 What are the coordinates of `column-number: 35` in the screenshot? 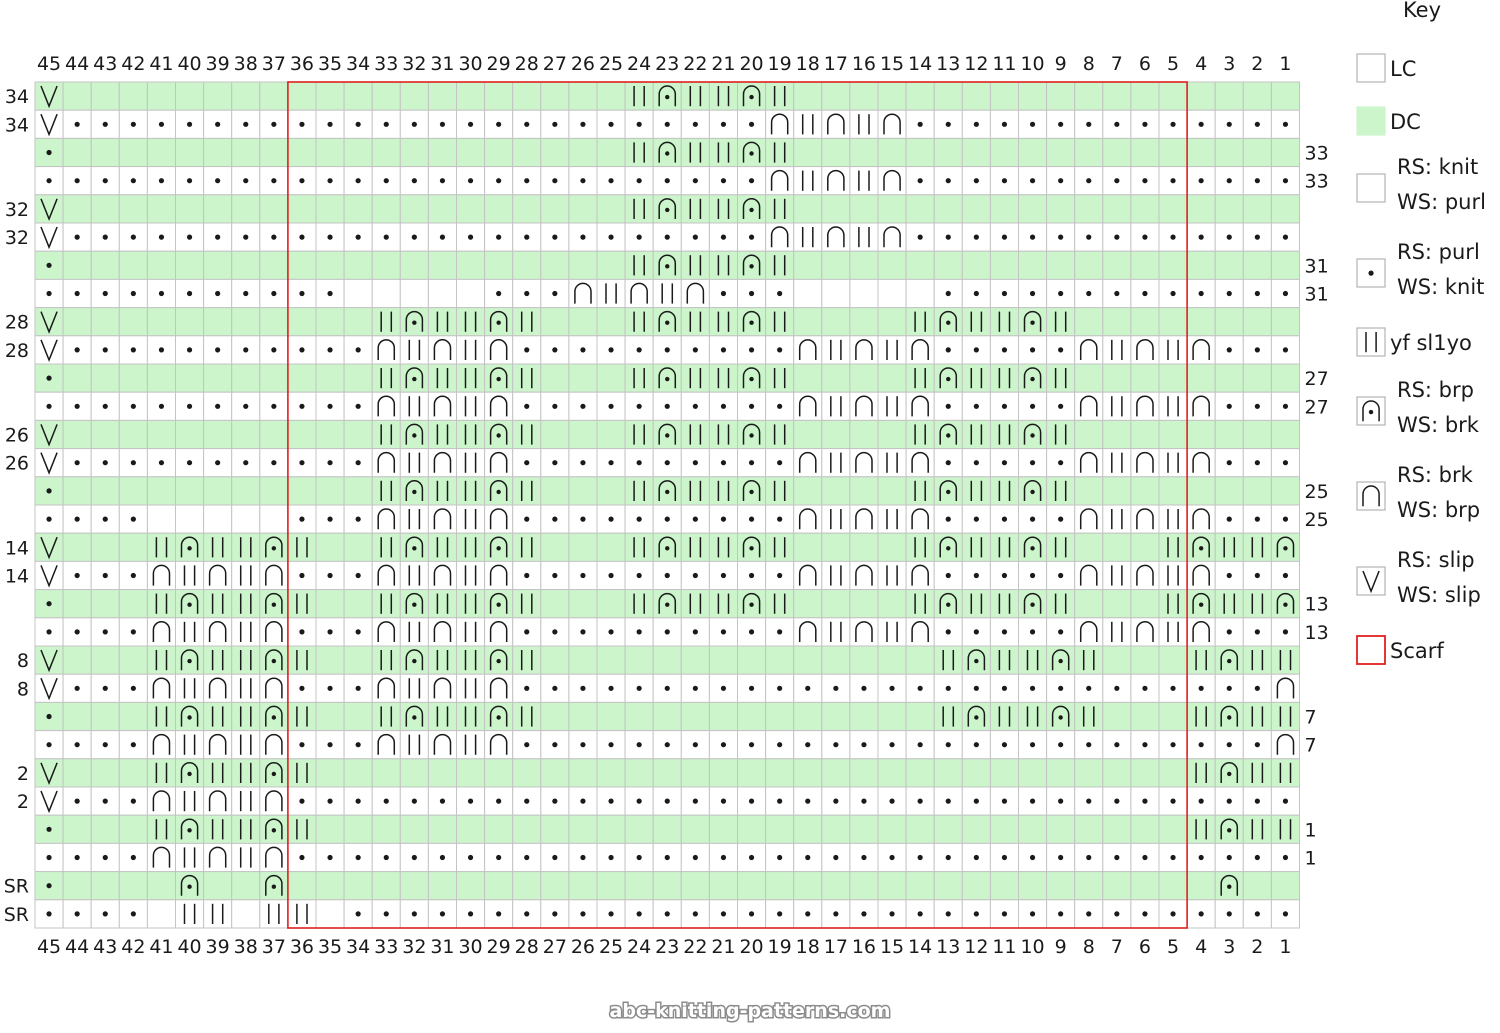 It's located at (330, 947).